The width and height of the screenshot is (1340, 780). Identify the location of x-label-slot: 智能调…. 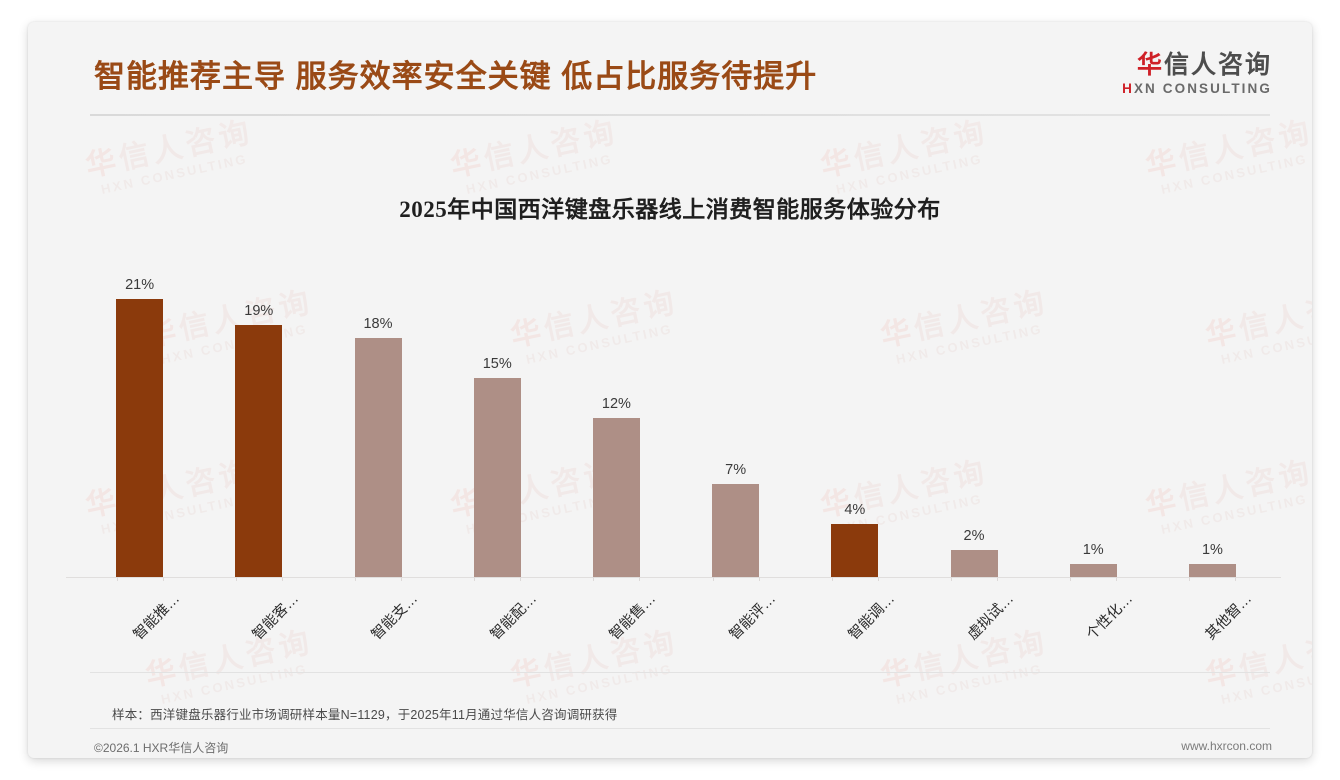
(854, 629).